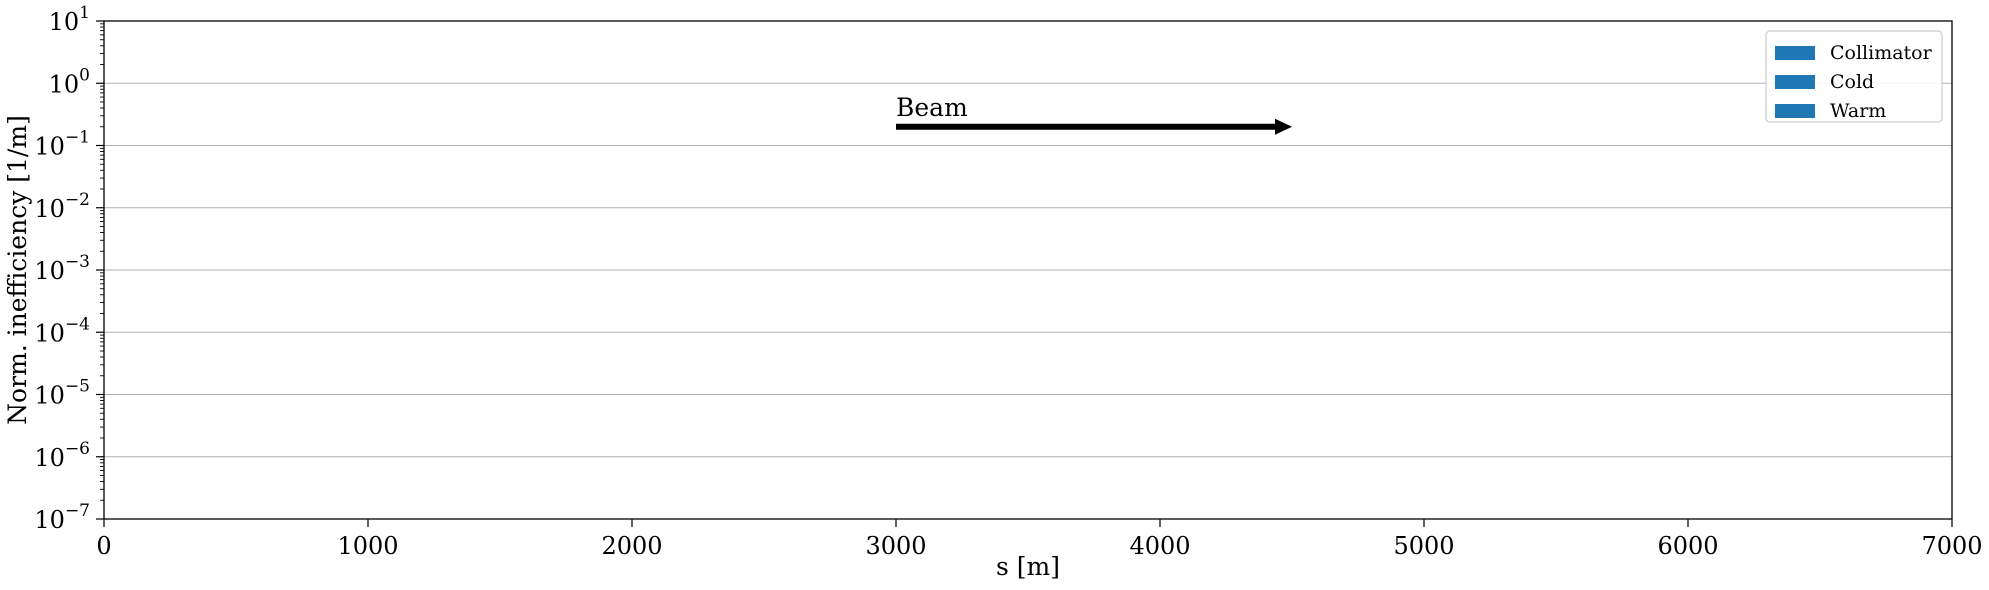 This screenshot has width=1989, height=590. What do you see at coordinates (62, 144) in the screenshot?
I see `y-tick-label: 10⁻¹` at bounding box center [62, 144].